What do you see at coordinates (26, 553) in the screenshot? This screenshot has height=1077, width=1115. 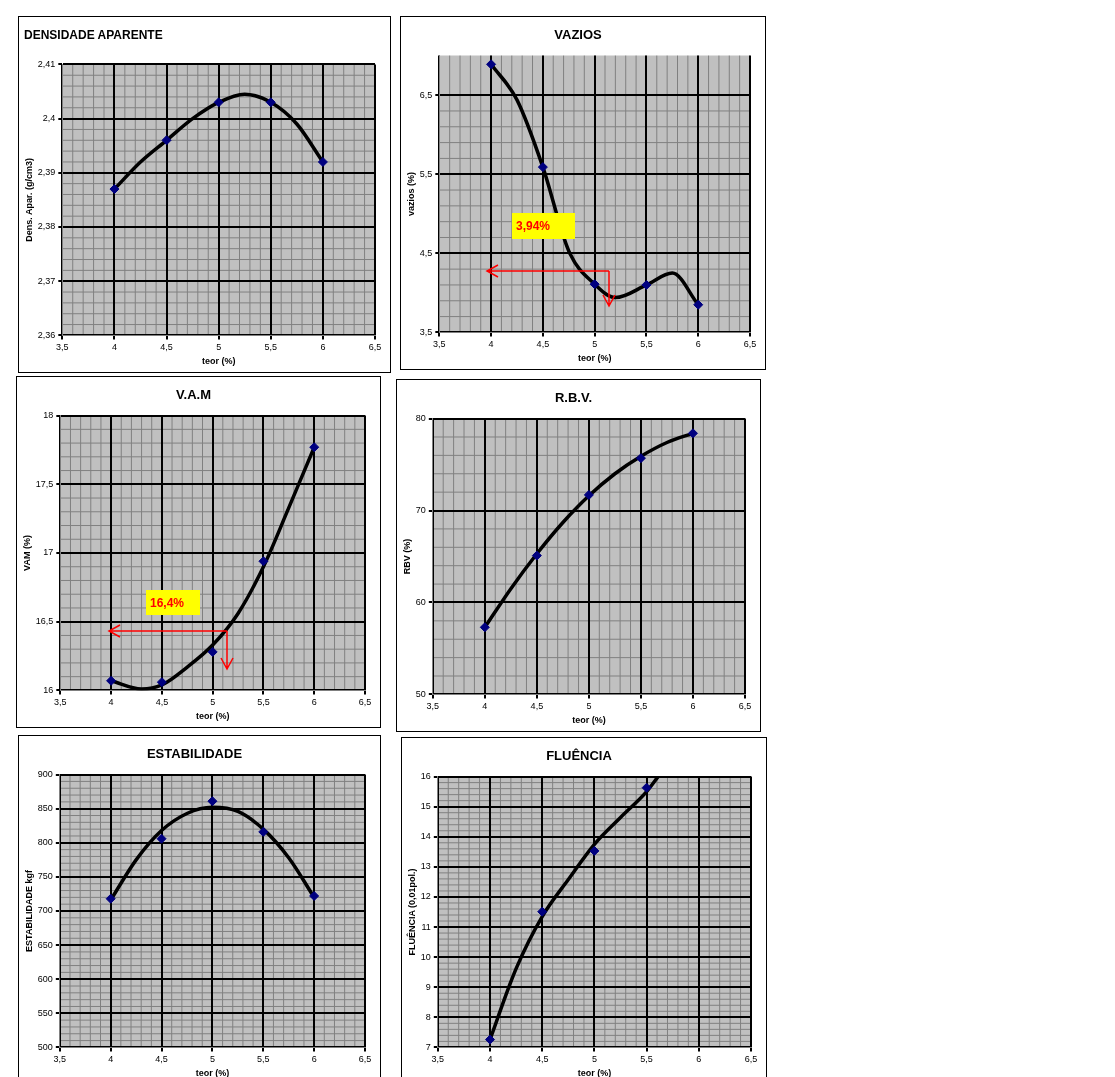 I see `y-axis-title: VAM (%)` at bounding box center [26, 553].